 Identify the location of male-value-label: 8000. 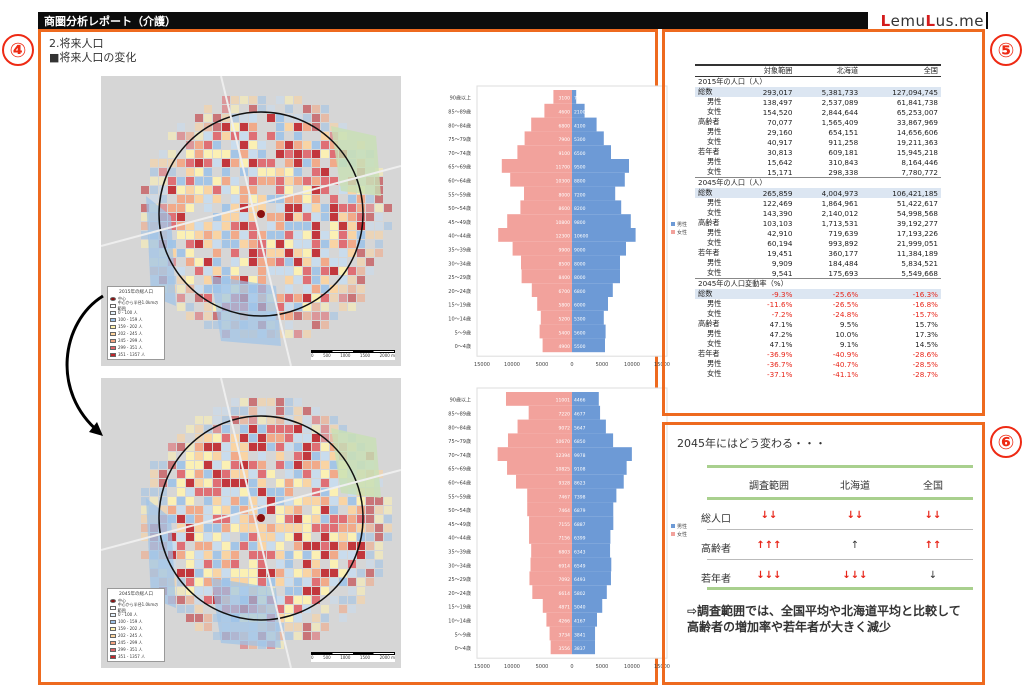
(580, 264).